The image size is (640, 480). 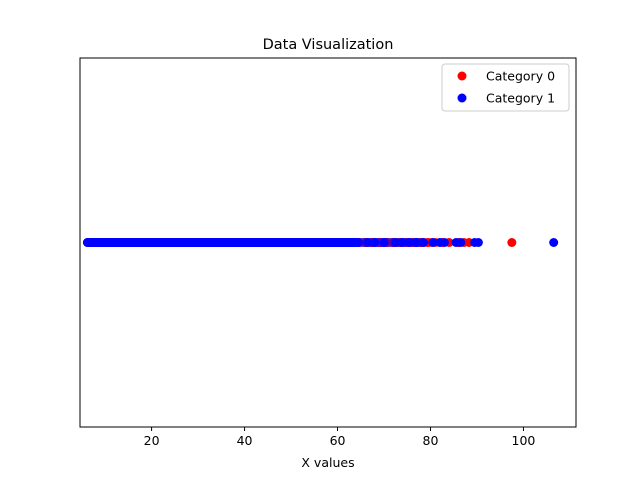 I want to click on legend-label-category-0: Category 0, so click(x=520, y=76).